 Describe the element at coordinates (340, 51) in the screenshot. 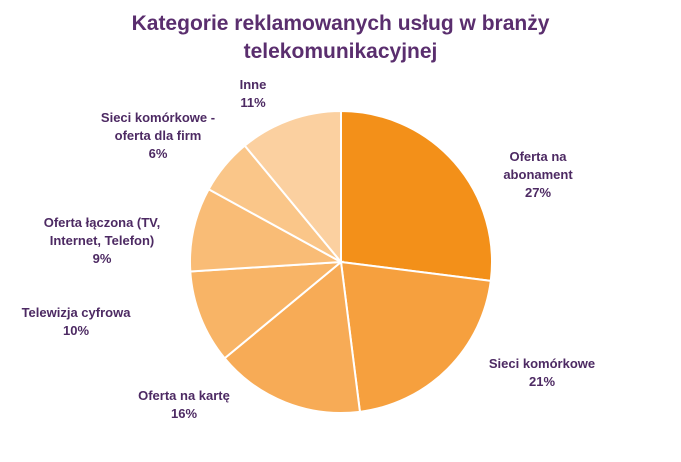

I see `chart-title-line-2: telekomunikacyjnej` at that location.